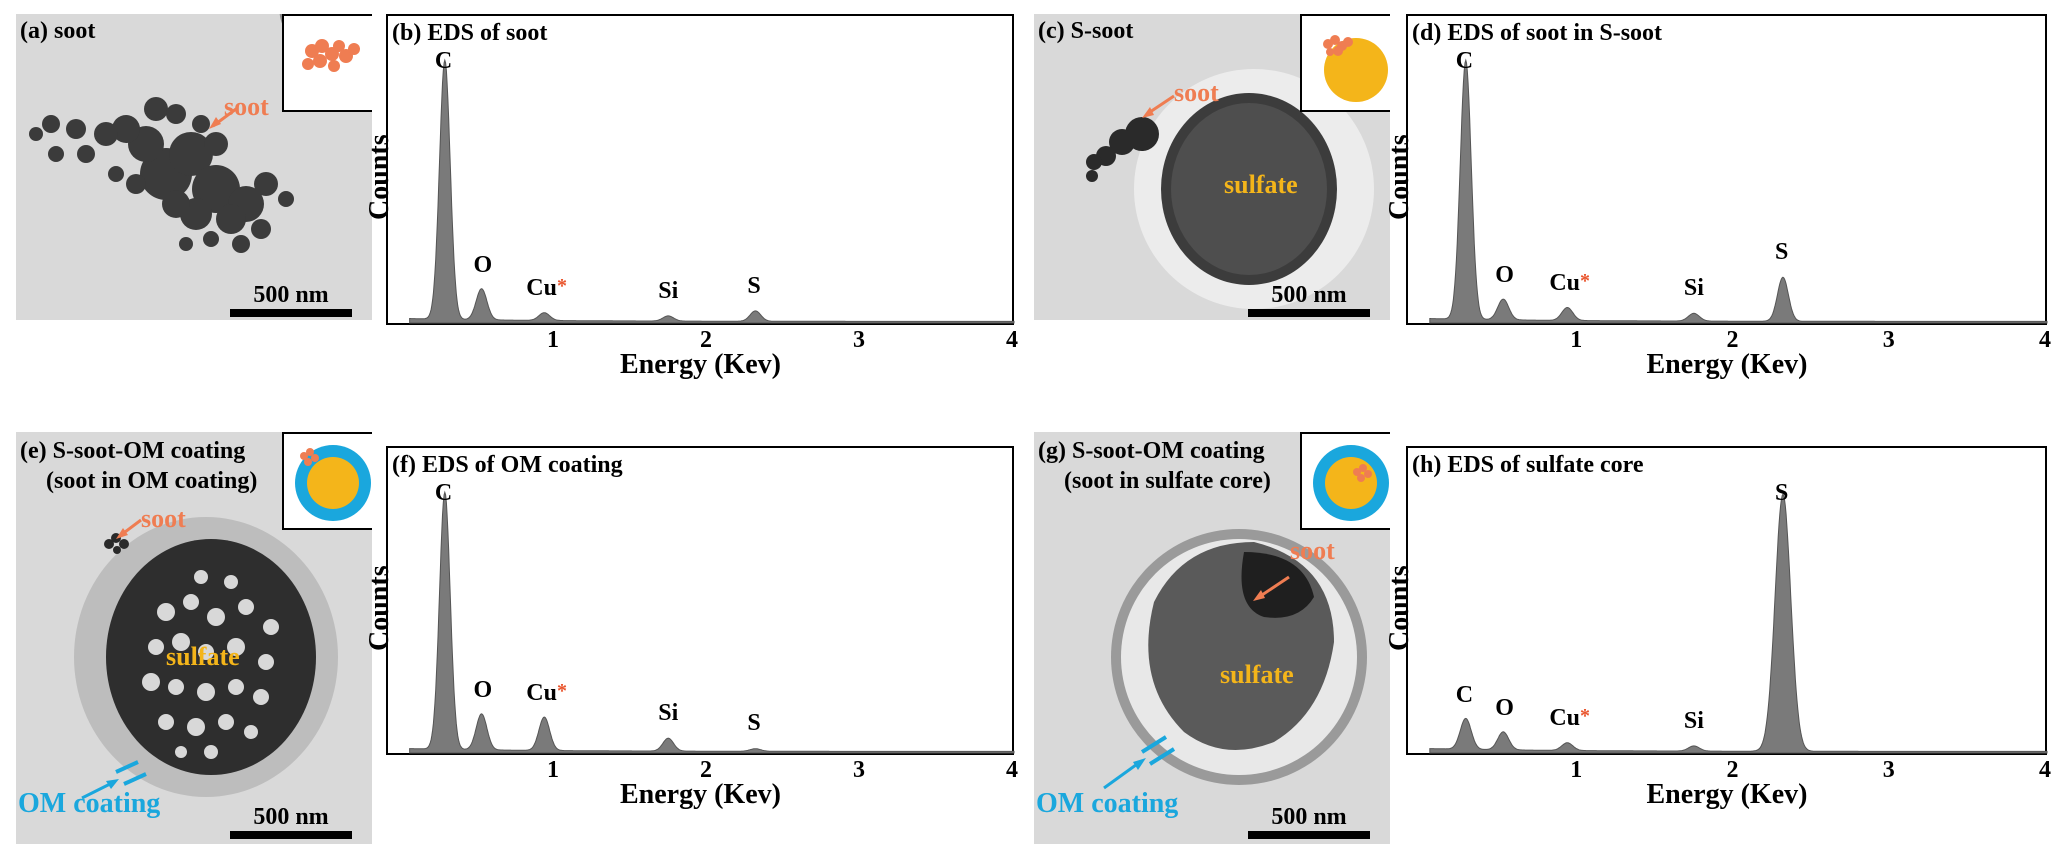  I want to click on plot-area: (h) EDS of sulfate core C O Cu* Si S, so click(1727, 600).